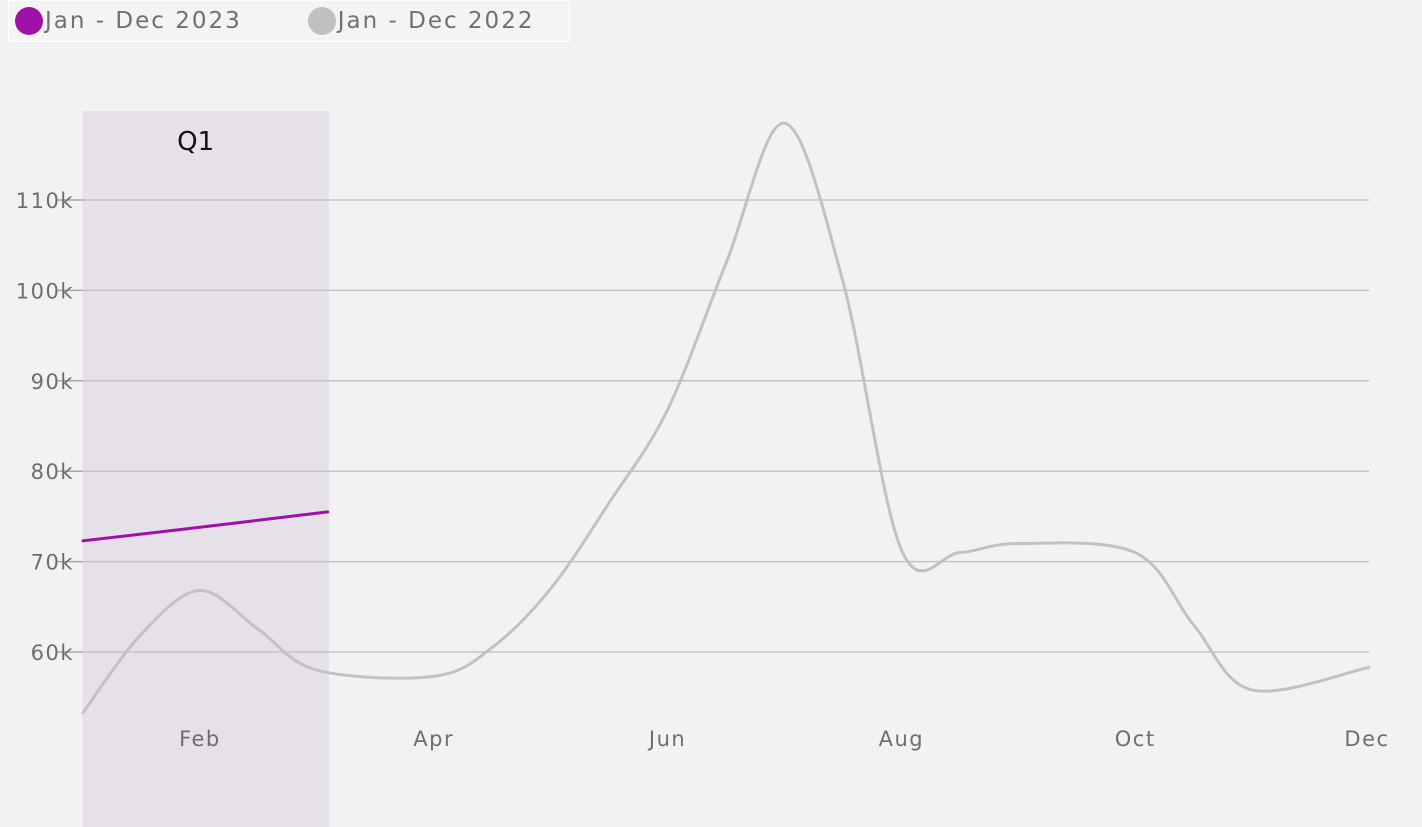 The width and height of the screenshot is (1422, 827). Describe the element at coordinates (45, 201) in the screenshot. I see `y-tick-label-110k: 110k` at that location.